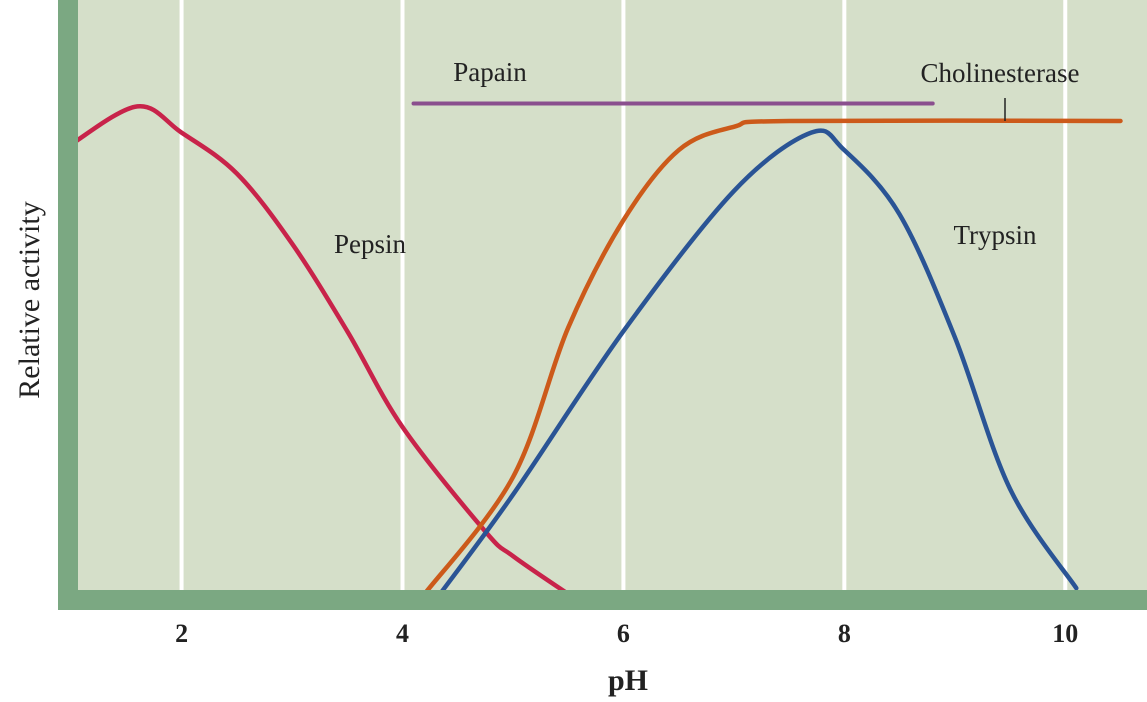  What do you see at coordinates (602, 600) in the screenshot?
I see `x-axis-bar` at bounding box center [602, 600].